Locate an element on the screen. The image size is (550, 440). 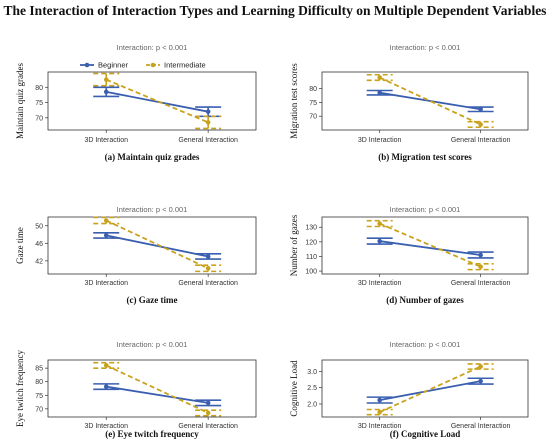
panel-caption: (f) Cognitive Load is located at coordinates (425, 434).